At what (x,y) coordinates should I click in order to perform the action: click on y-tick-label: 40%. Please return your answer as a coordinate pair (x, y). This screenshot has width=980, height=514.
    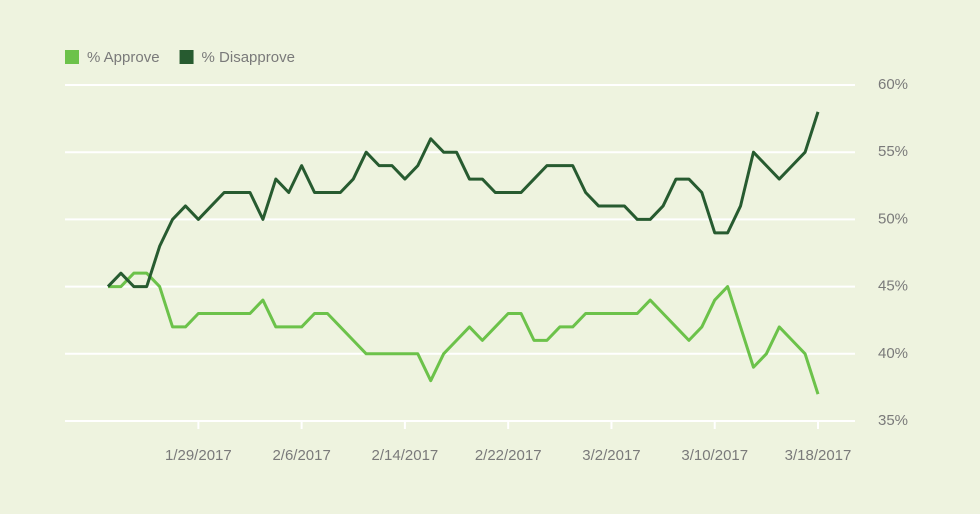
    Looking at the image, I should click on (893, 353).